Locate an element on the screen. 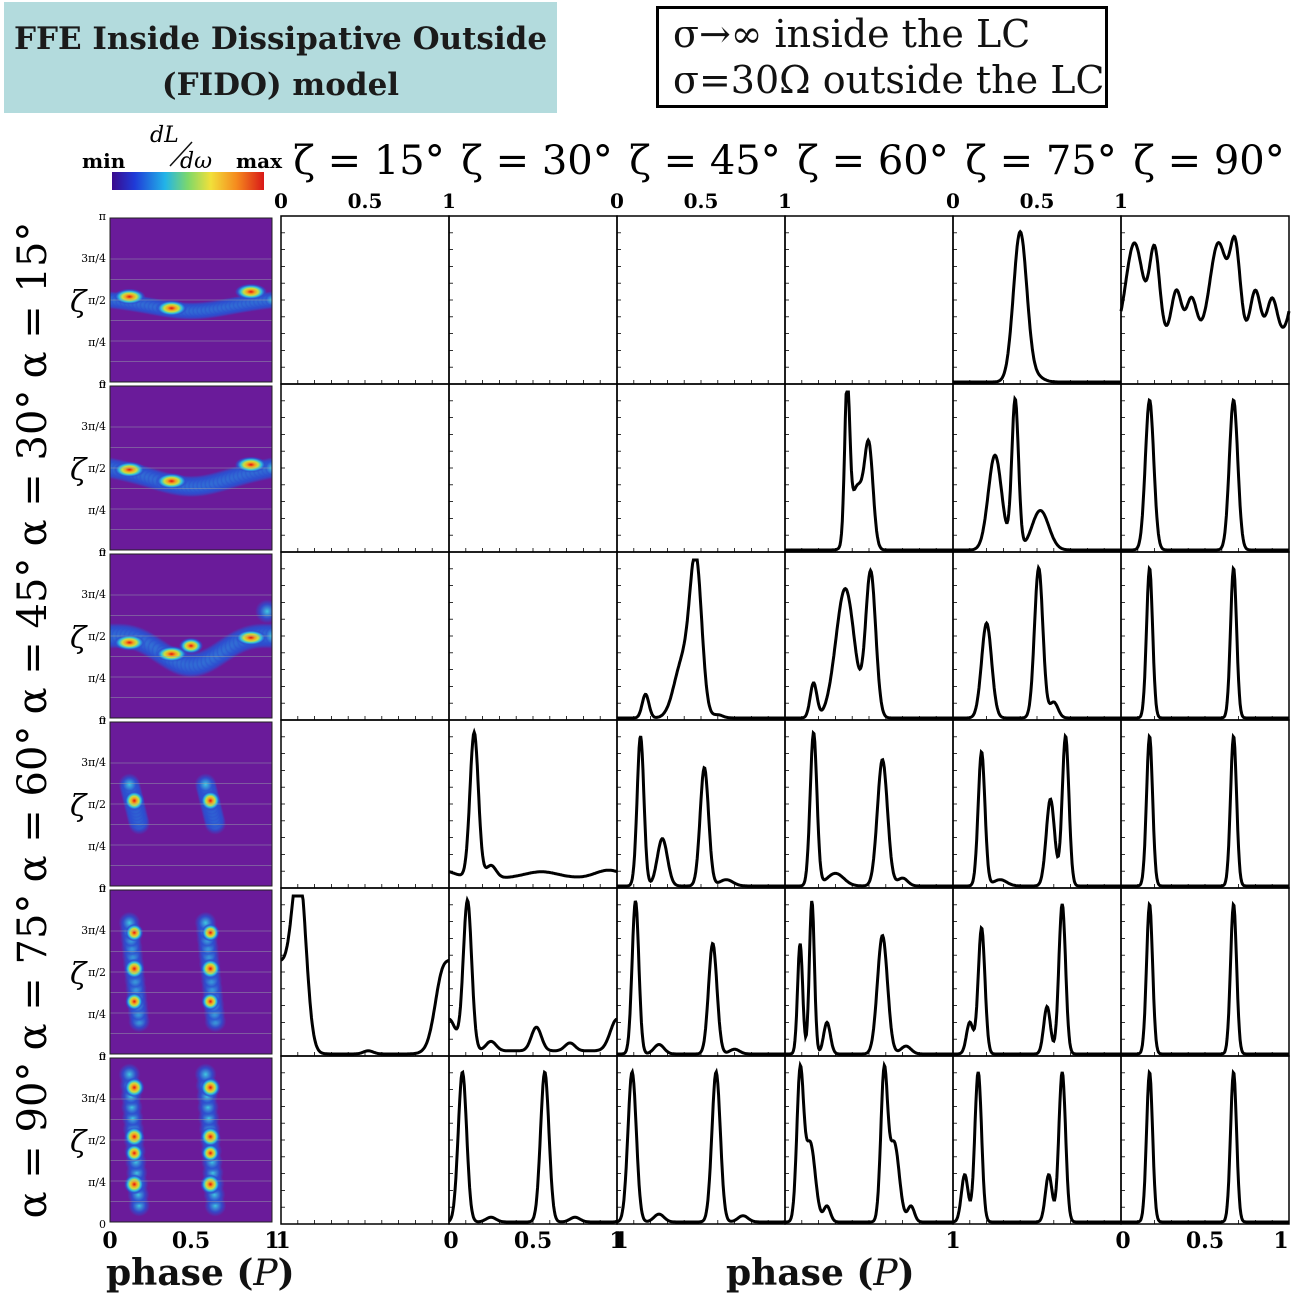  condition-outside: σ=30Ω outside the LC is located at coordinates (889, 80).